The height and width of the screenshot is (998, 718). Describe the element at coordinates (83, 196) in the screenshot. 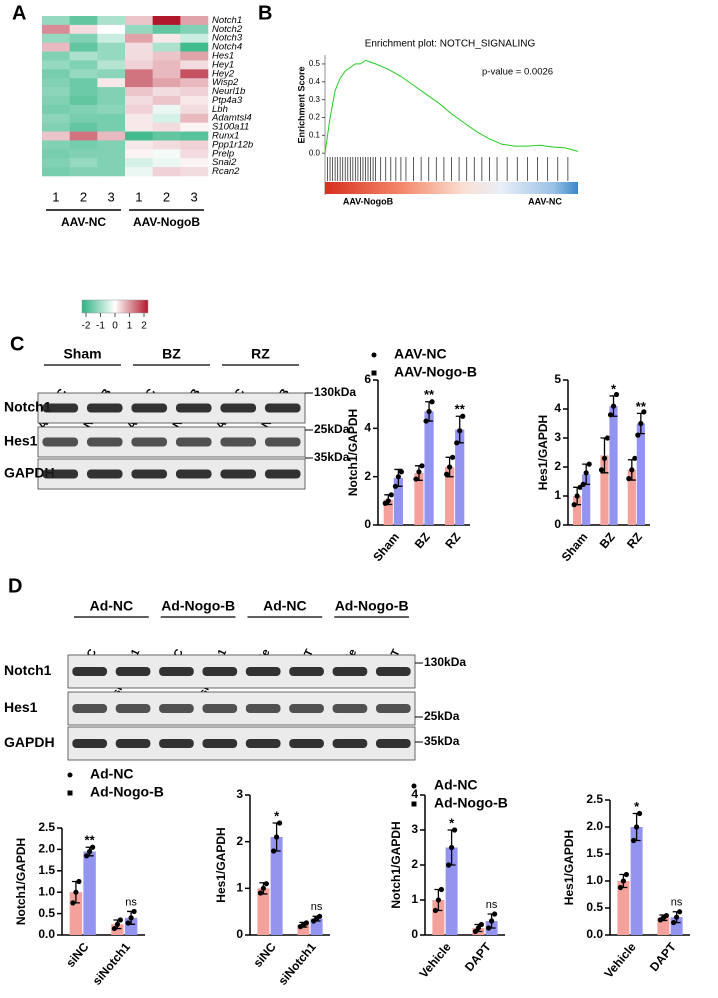

I see `column-label: 2` at that location.